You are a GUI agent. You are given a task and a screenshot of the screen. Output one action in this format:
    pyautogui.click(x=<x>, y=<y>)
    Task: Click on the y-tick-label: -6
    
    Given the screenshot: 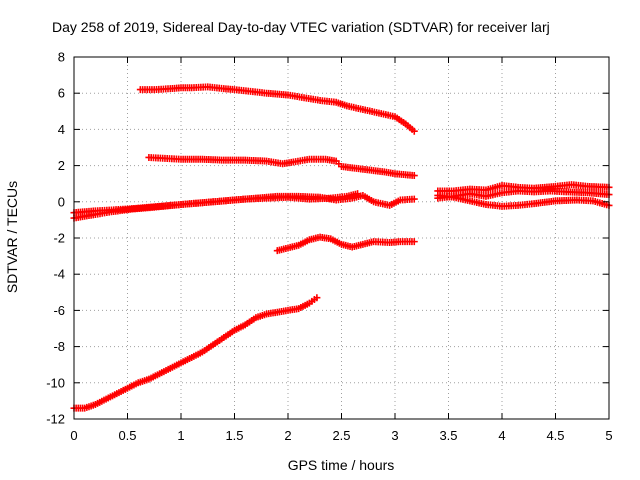 What is the action you would take?
    pyautogui.click(x=59, y=310)
    